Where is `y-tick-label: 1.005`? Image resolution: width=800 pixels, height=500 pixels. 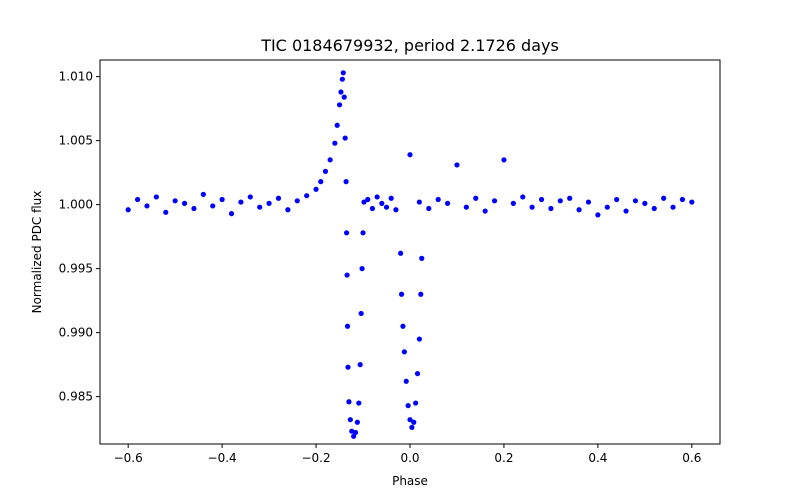
y-tick-label: 1.005 is located at coordinates (76, 141).